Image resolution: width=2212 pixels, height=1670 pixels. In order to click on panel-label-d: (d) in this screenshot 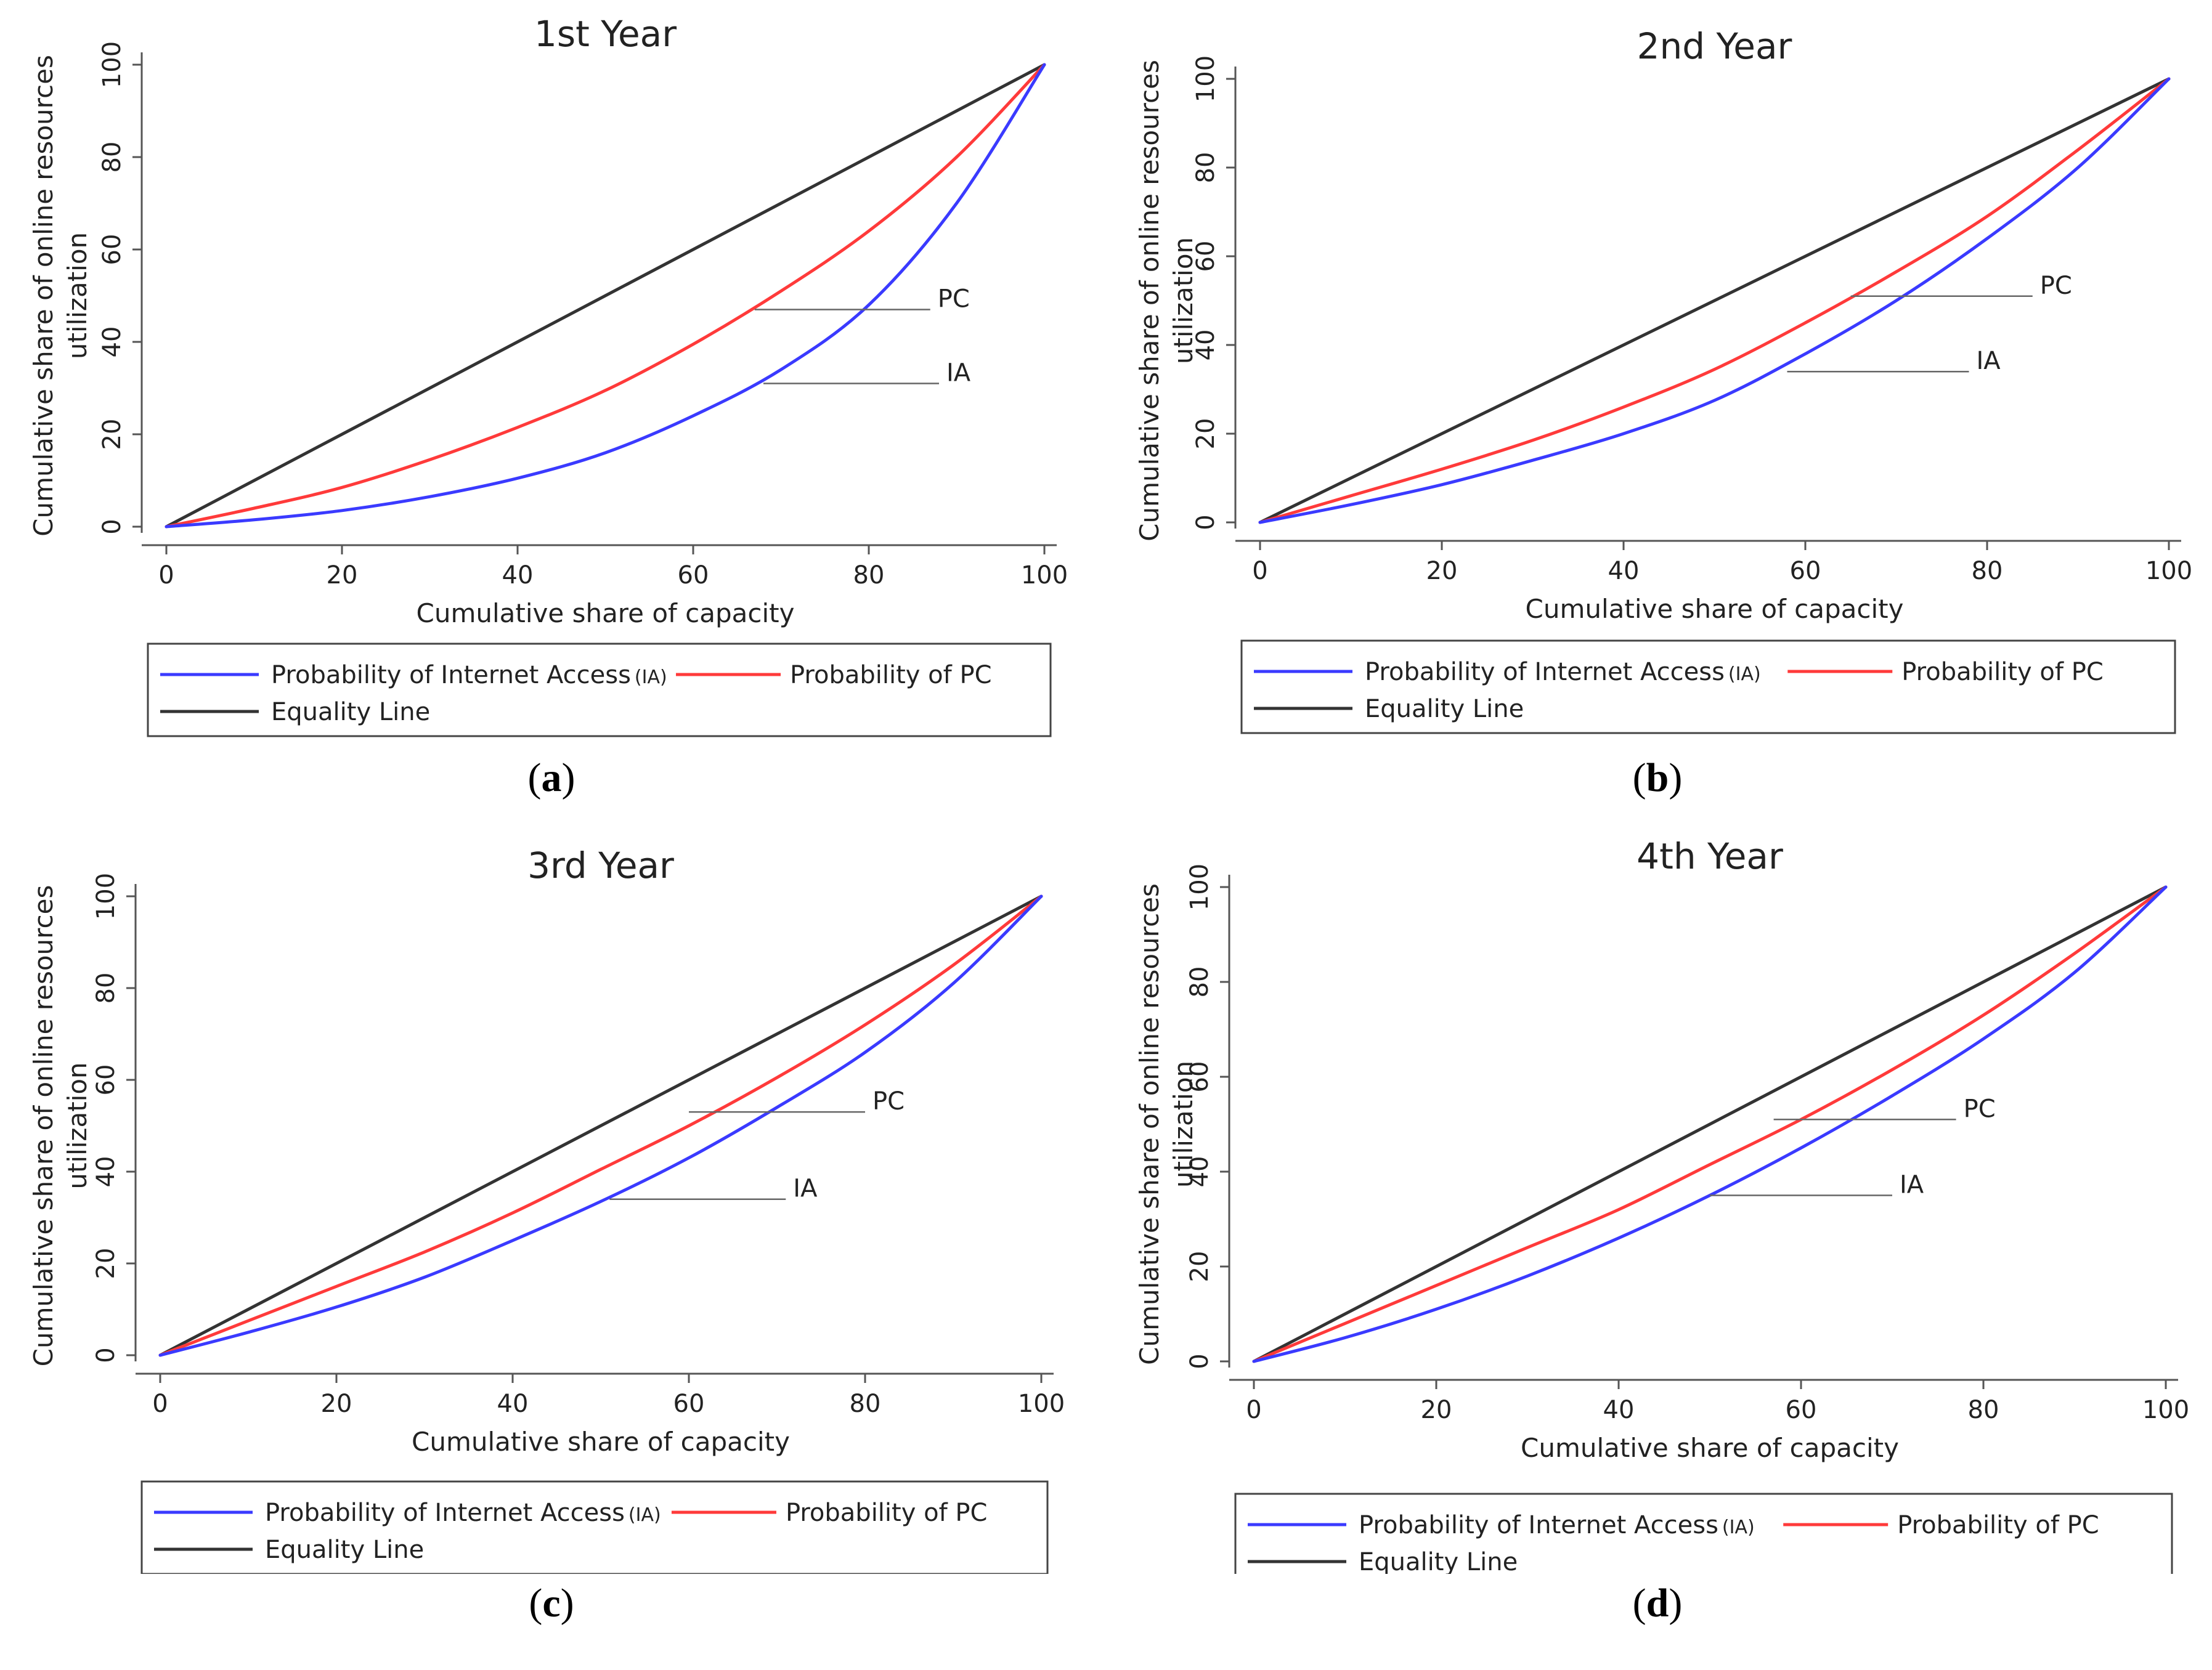, I will do `click(1657, 1603)`.